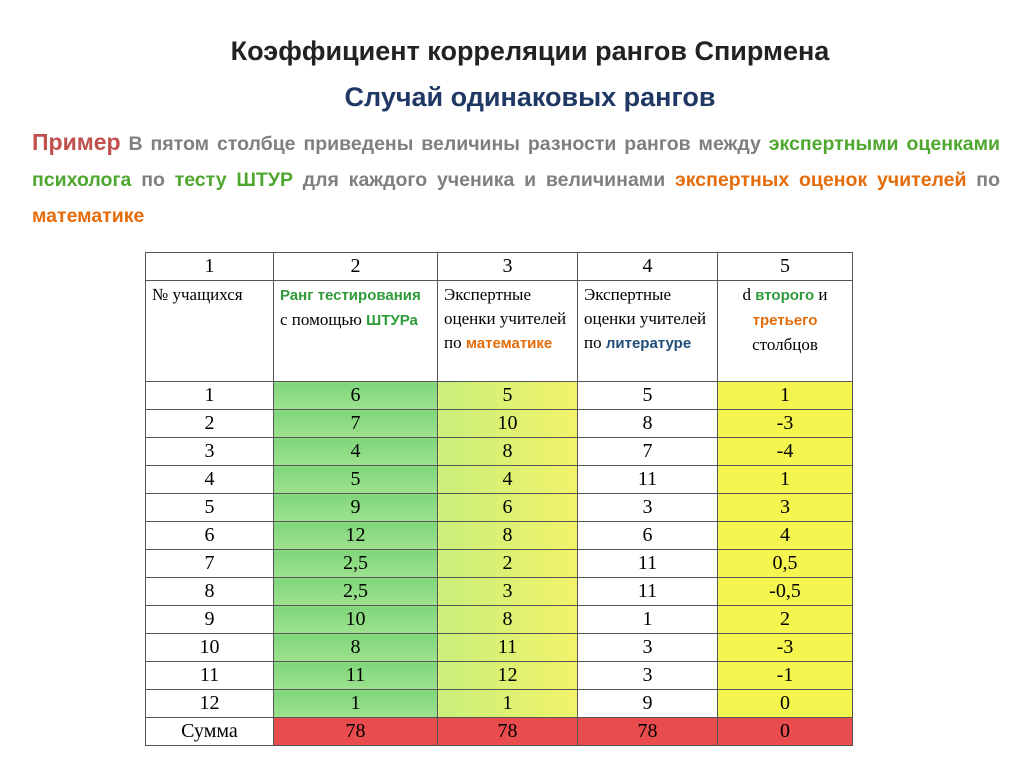  What do you see at coordinates (785, 563) in the screenshot?
I see `cell: 0,5` at bounding box center [785, 563].